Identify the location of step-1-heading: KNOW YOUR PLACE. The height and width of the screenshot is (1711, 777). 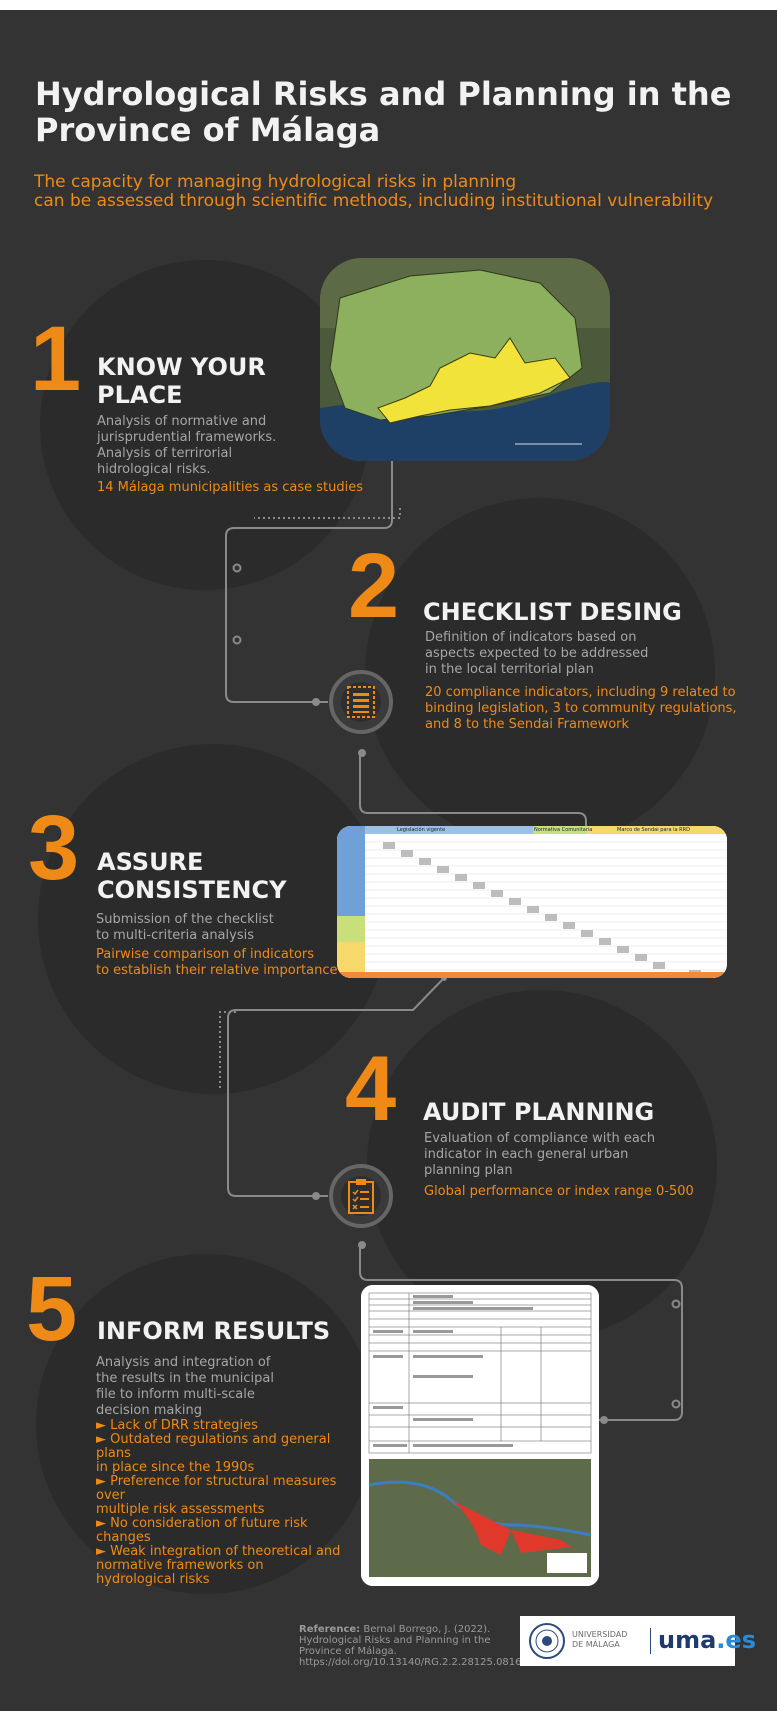
(212, 381).